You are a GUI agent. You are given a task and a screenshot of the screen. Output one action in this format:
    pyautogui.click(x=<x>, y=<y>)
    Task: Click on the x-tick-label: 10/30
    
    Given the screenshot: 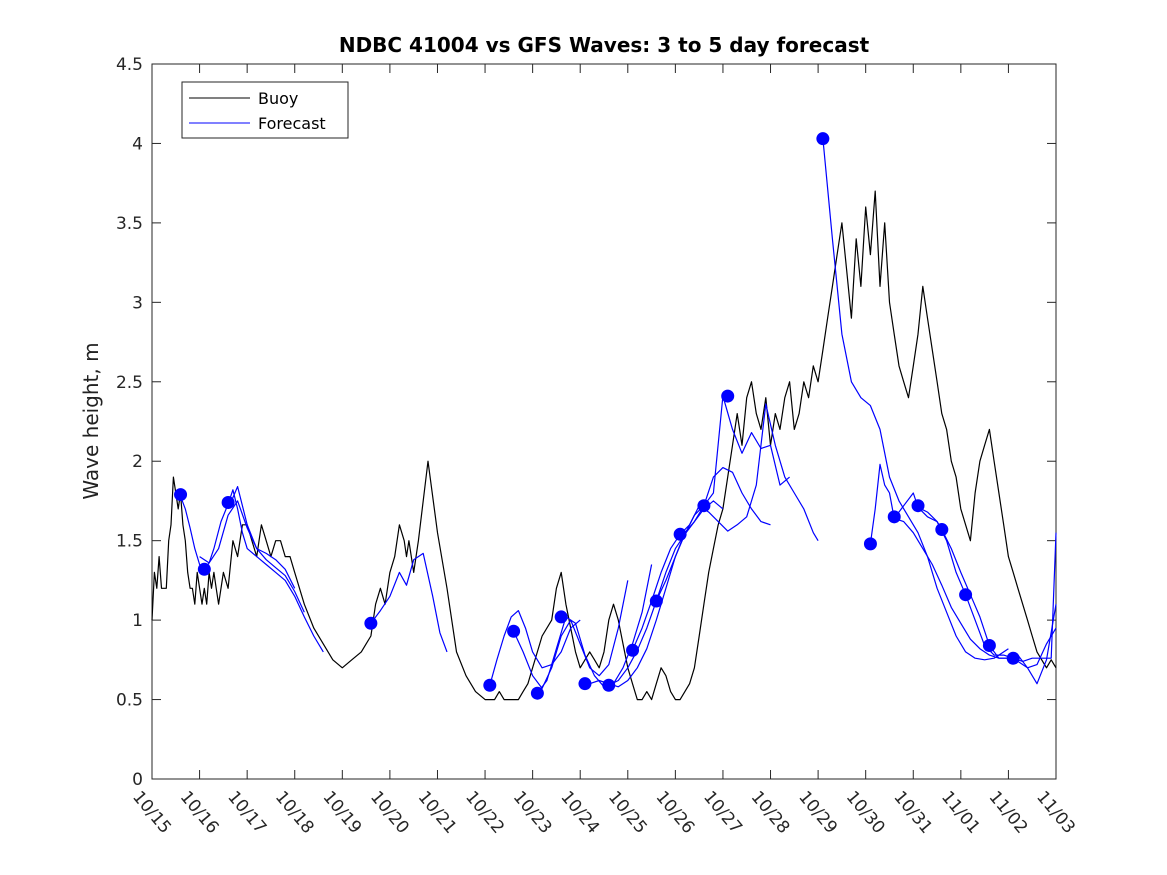 What is the action you would take?
    pyautogui.click(x=865, y=812)
    